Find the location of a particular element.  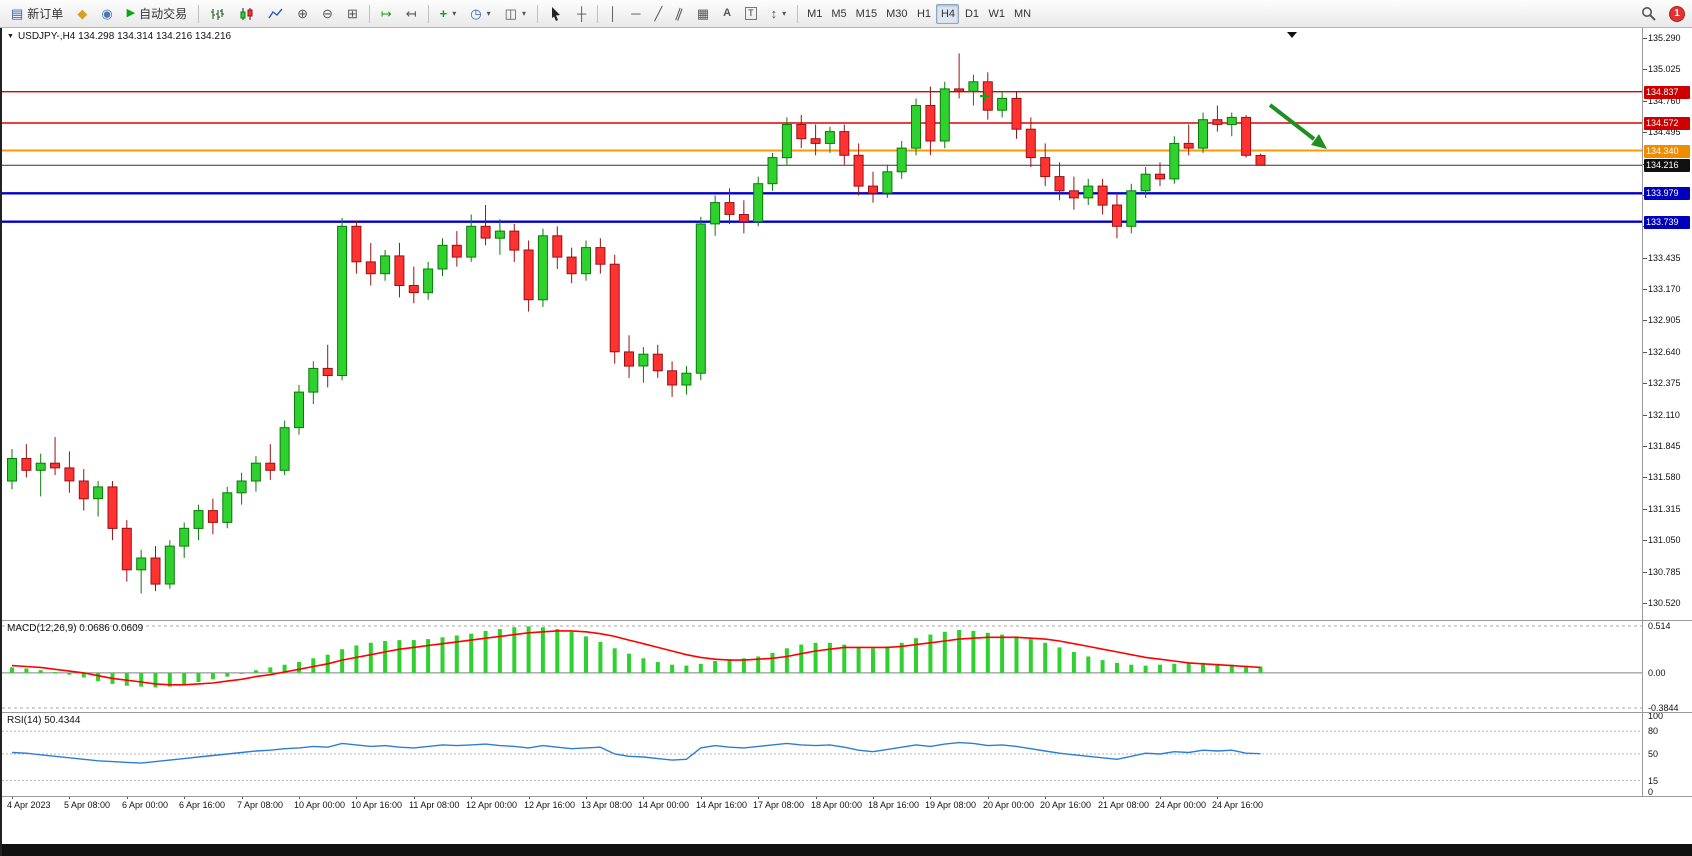

timeframe-m1: M1 is located at coordinates (815, 13).